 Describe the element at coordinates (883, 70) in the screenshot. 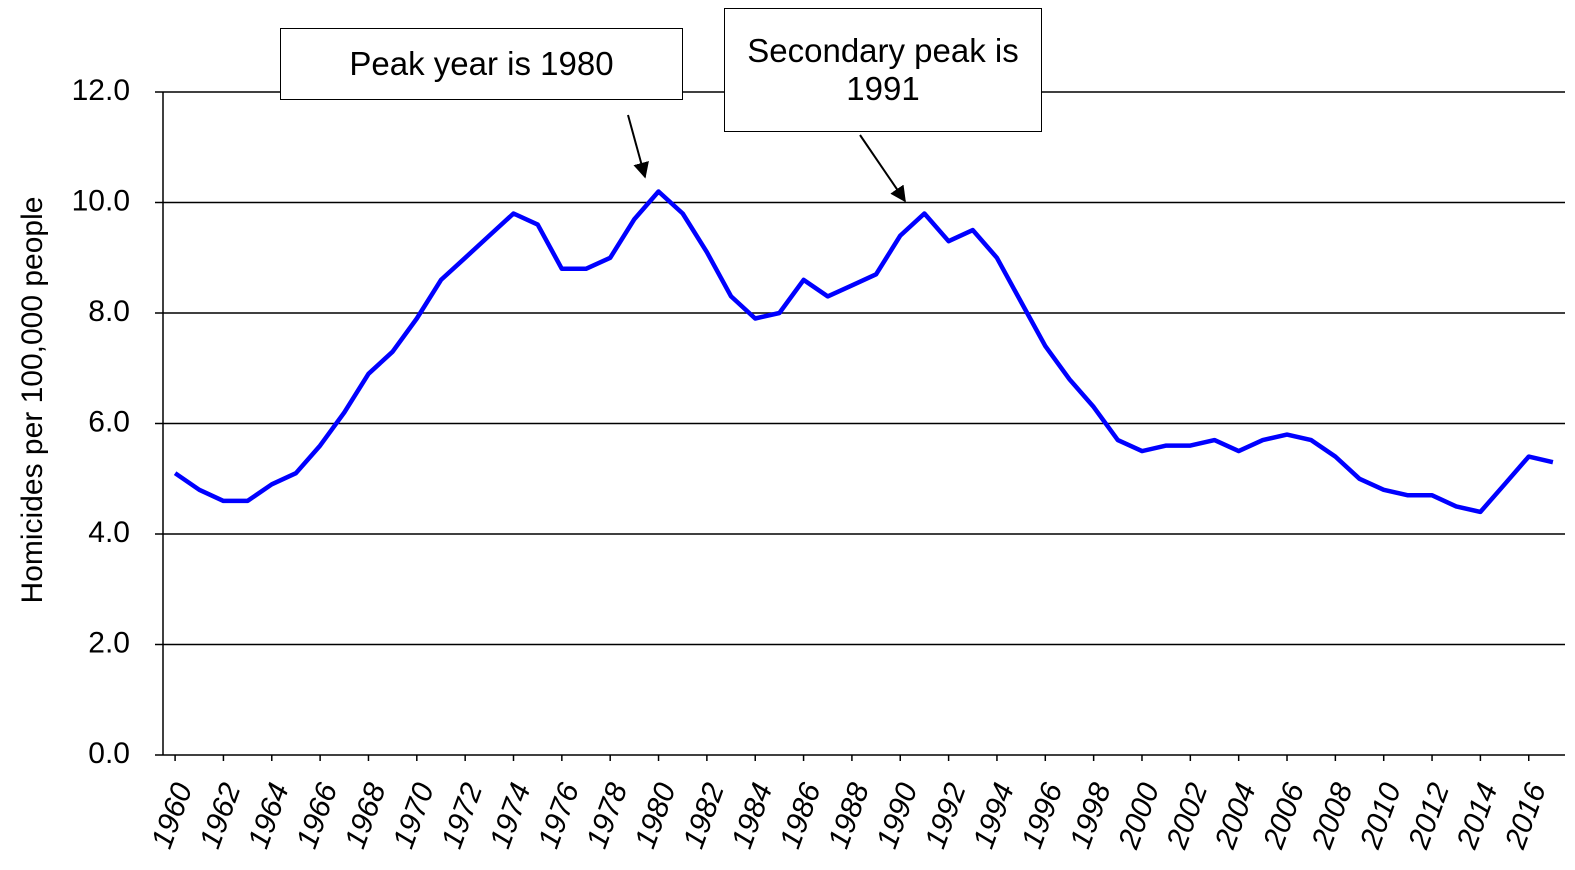

I see `annotation: Secondary peak is 1991` at that location.